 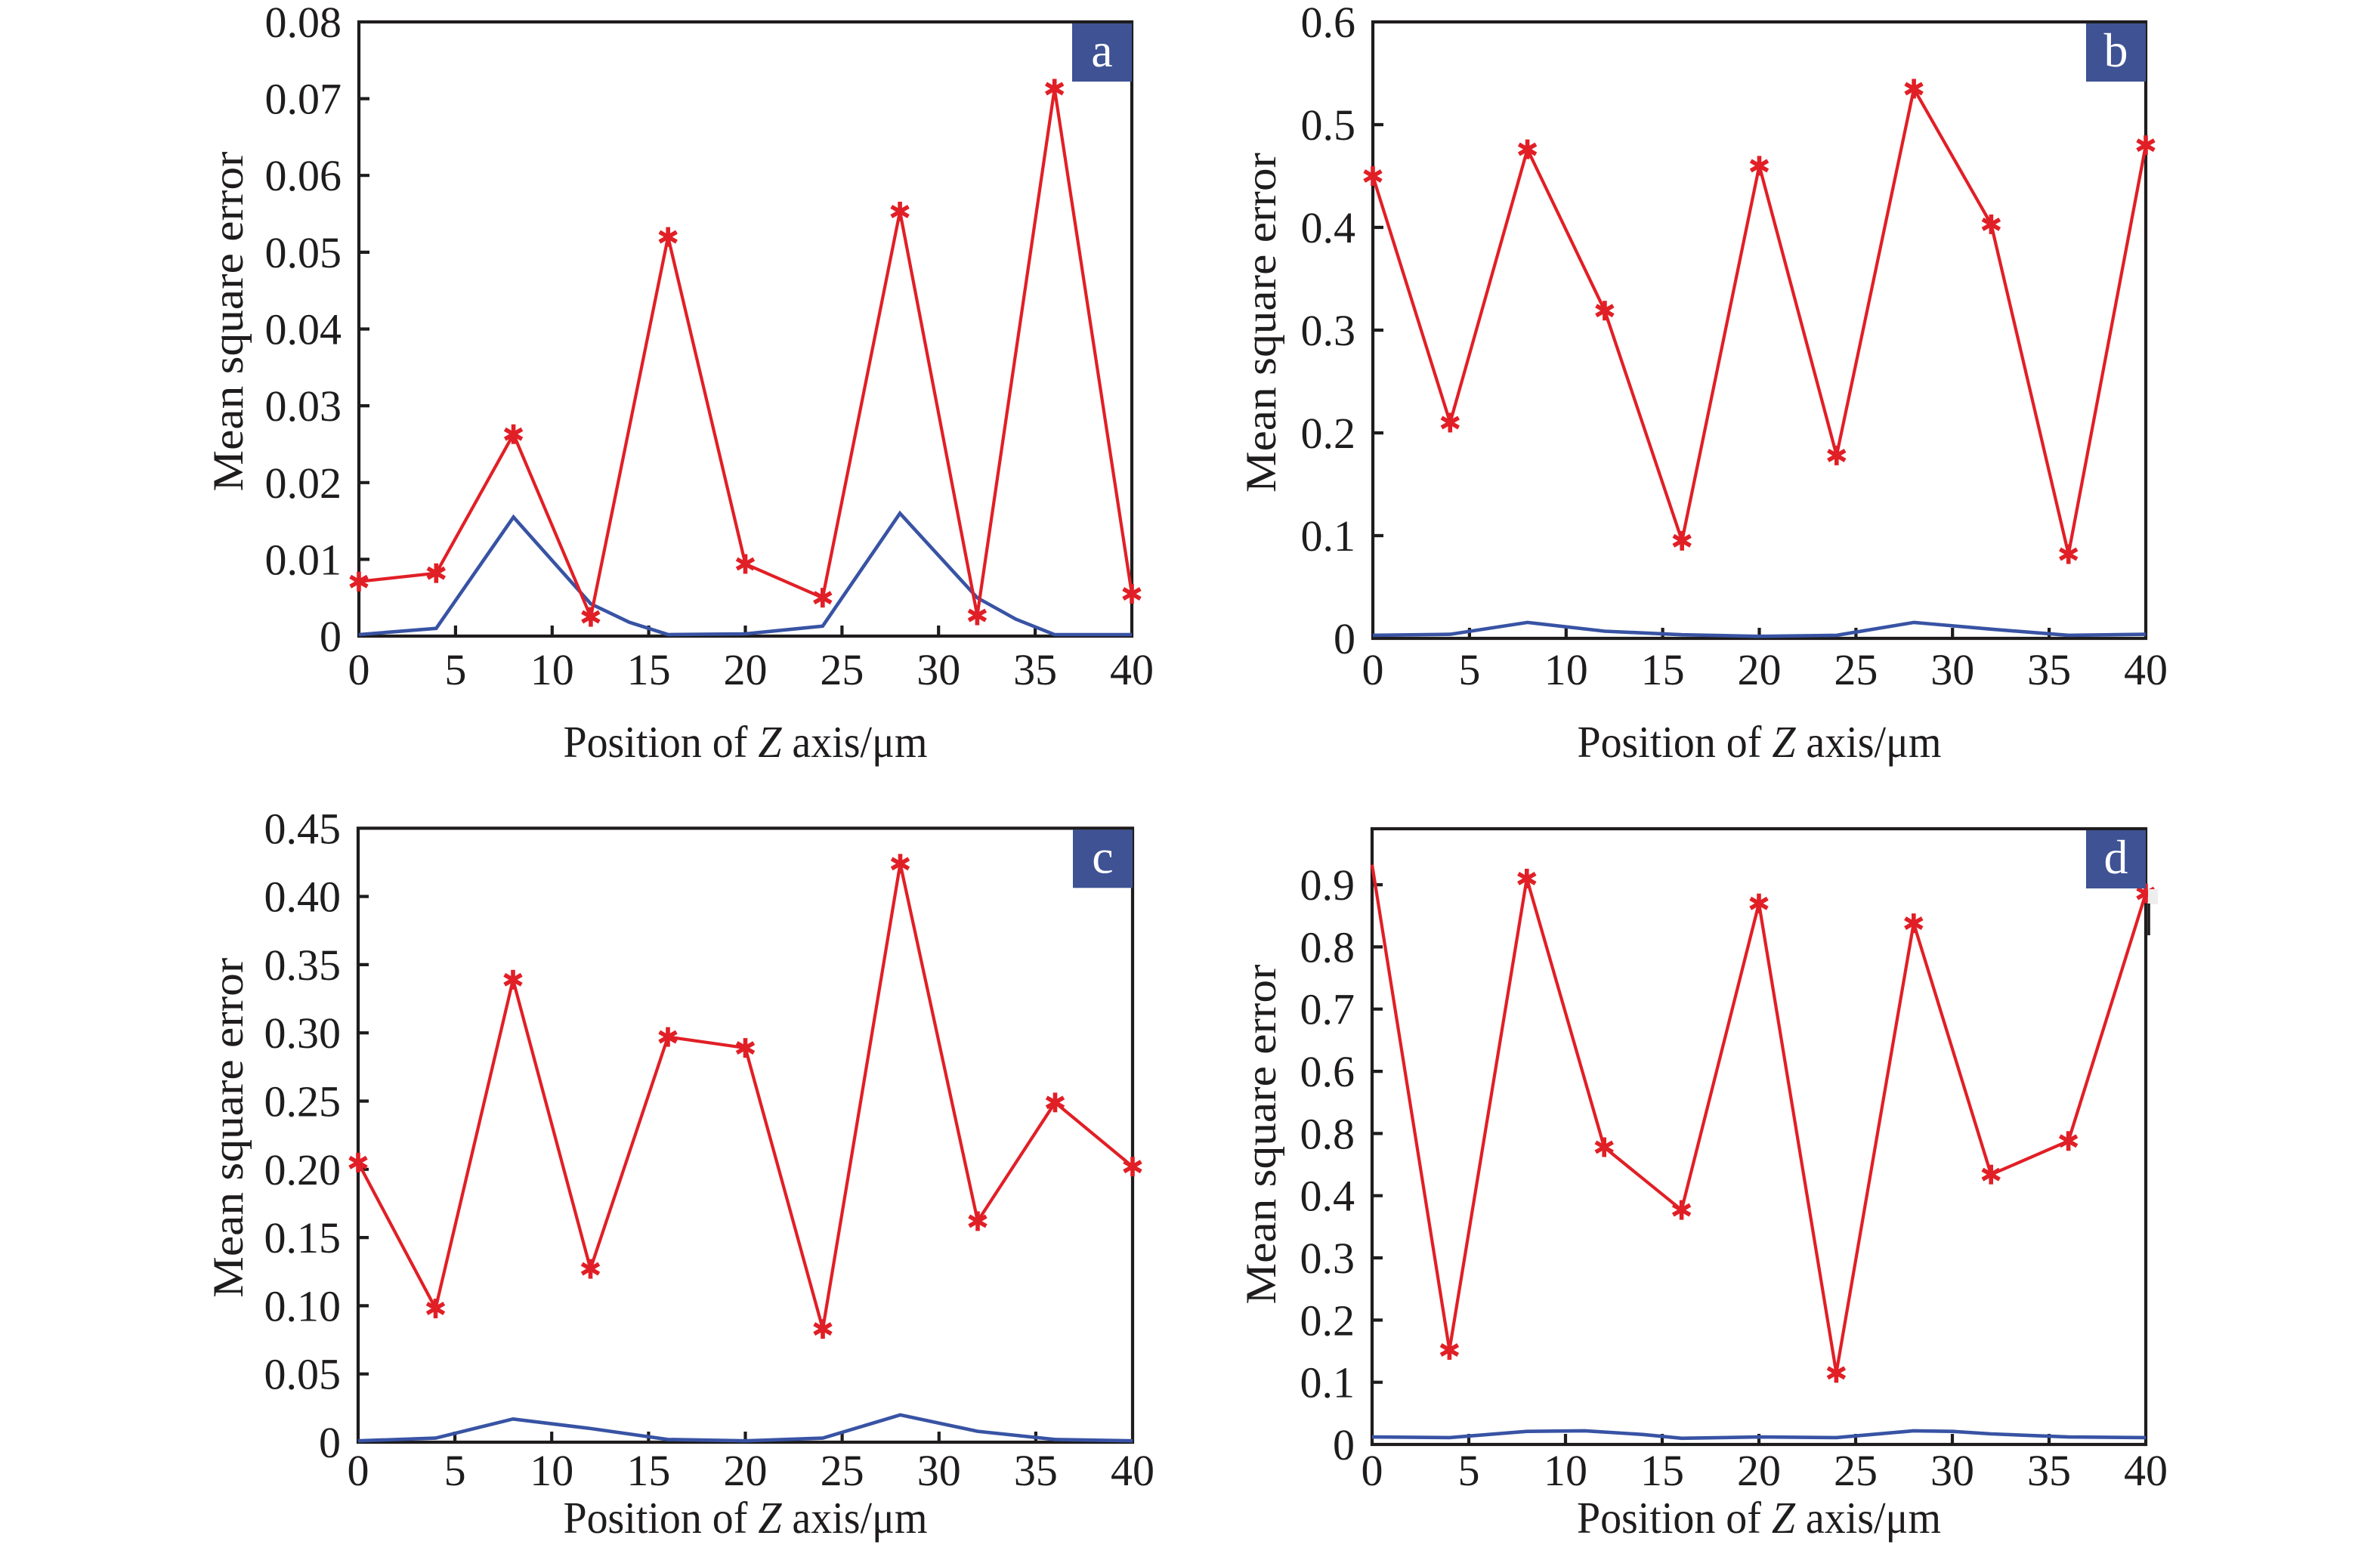 What do you see at coordinates (2116, 50) in the screenshot?
I see `svg-text: b` at bounding box center [2116, 50].